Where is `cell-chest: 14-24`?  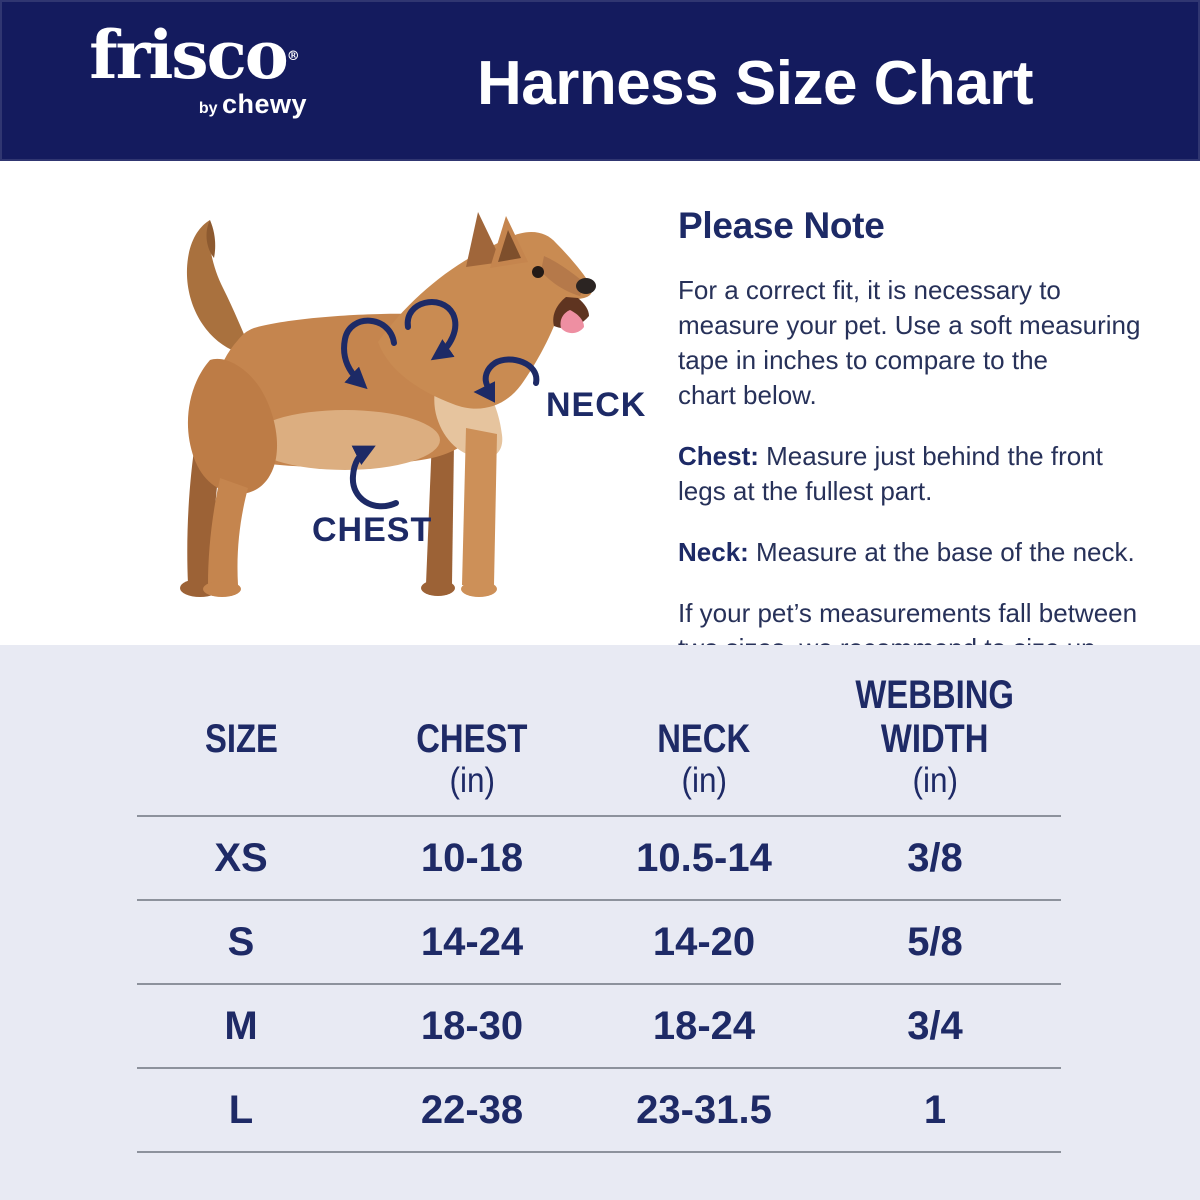
cell-chest: 14-24 is located at coordinates (472, 941).